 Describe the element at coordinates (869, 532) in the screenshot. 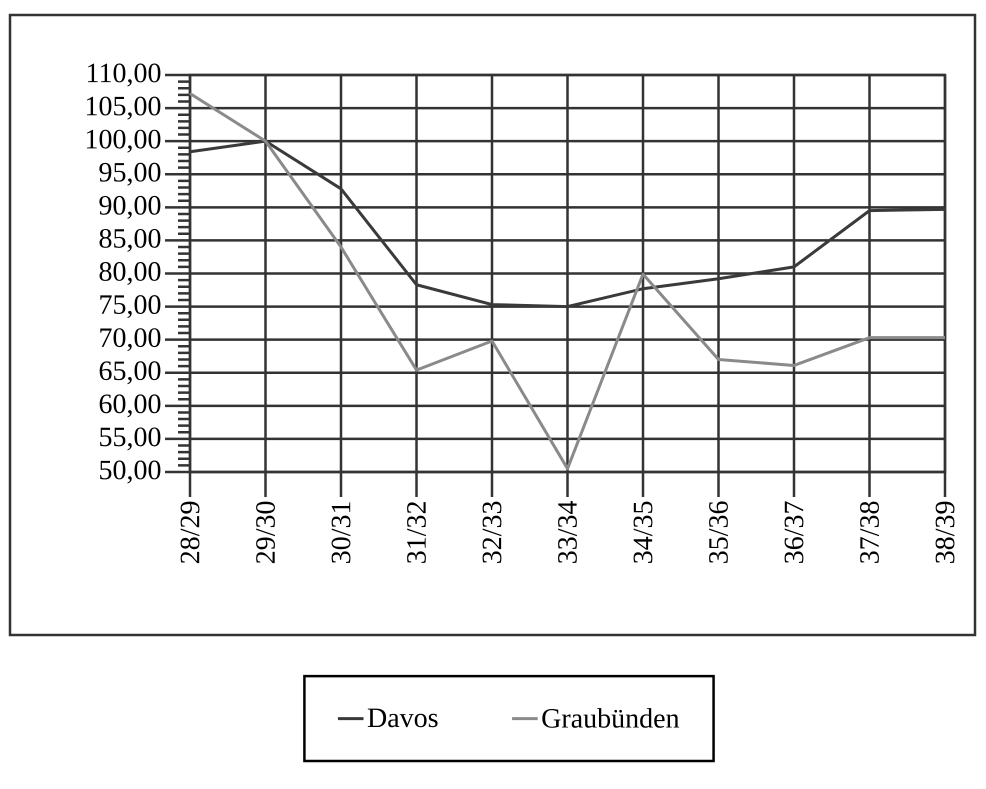

I see `x-tick-label: 37/38` at that location.